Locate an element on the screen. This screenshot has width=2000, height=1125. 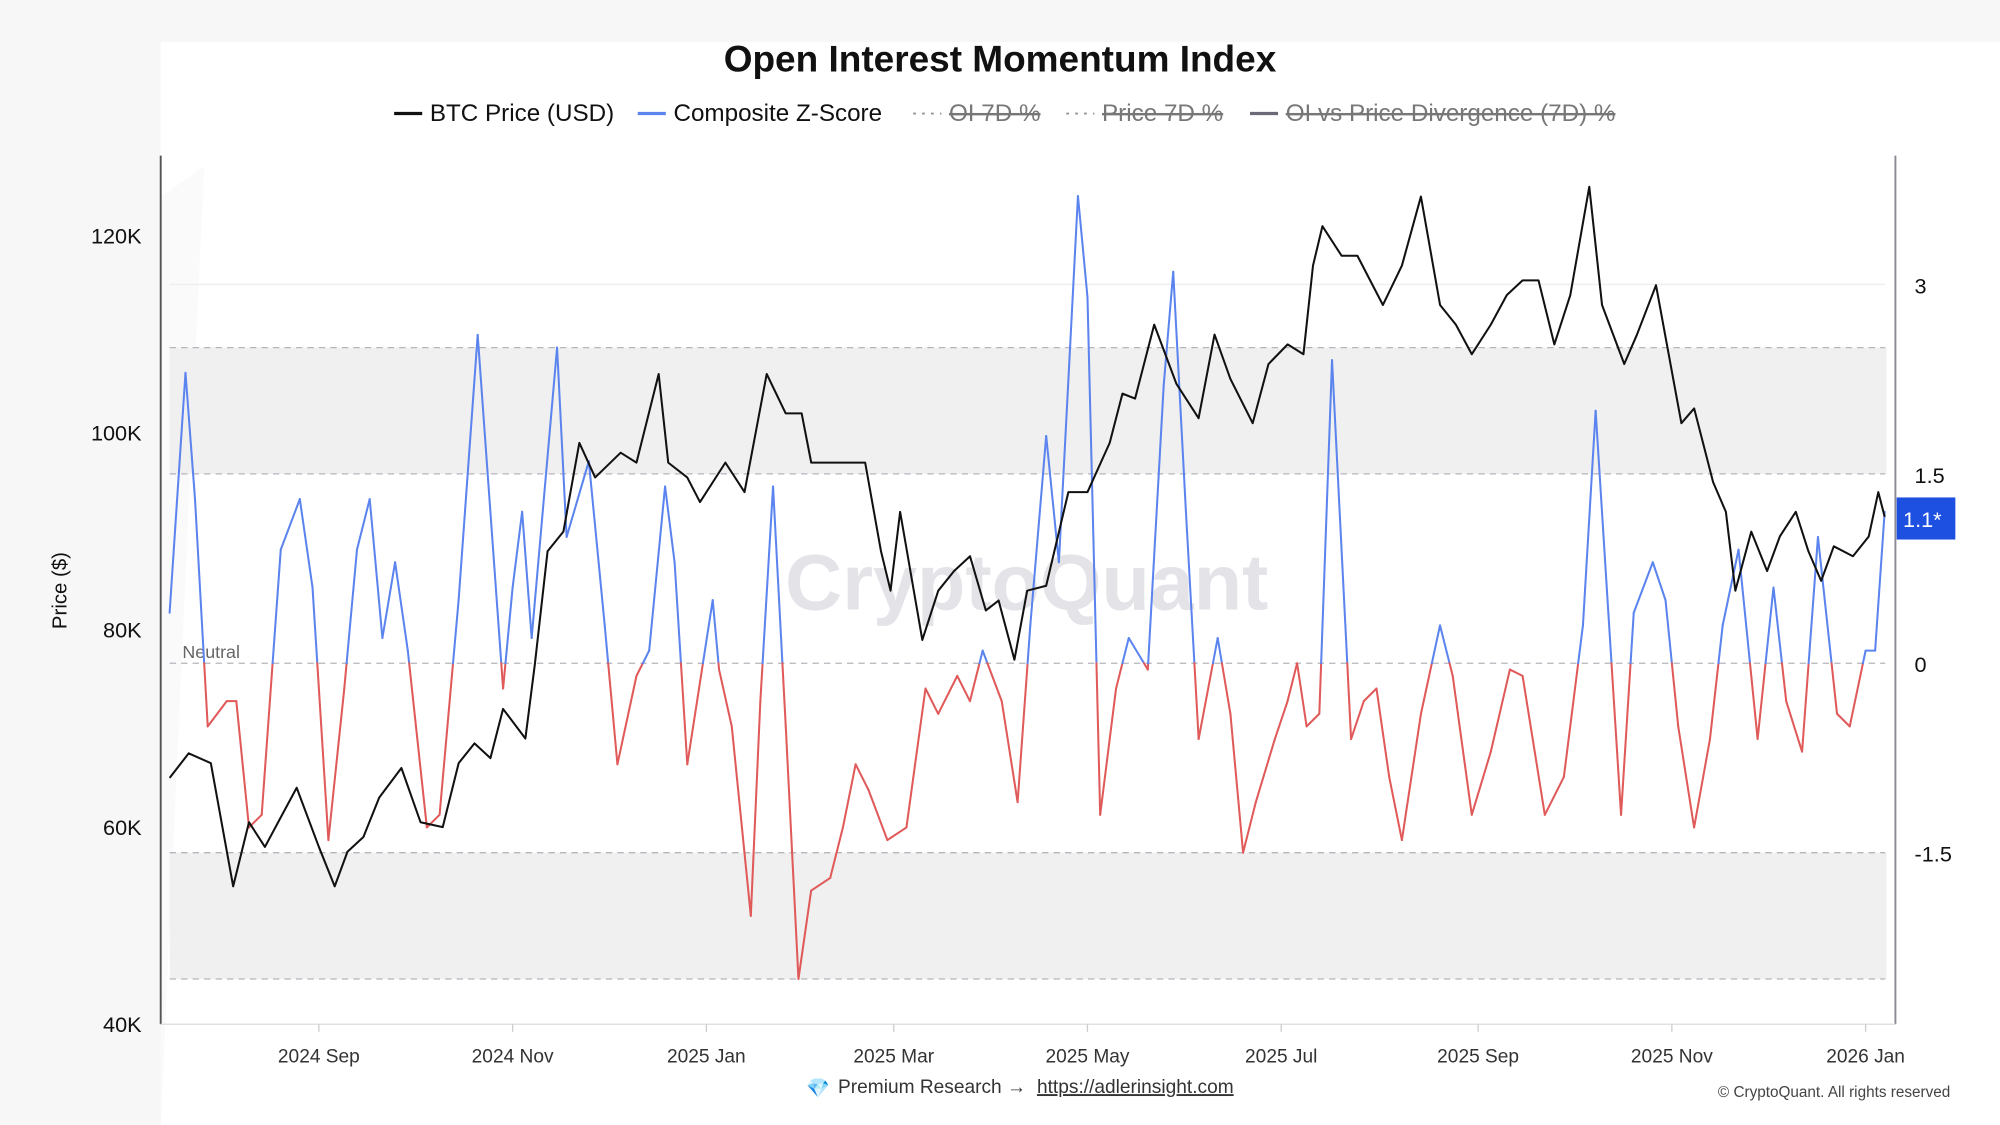
legend-label: Price 7D % is located at coordinates (1162, 113).